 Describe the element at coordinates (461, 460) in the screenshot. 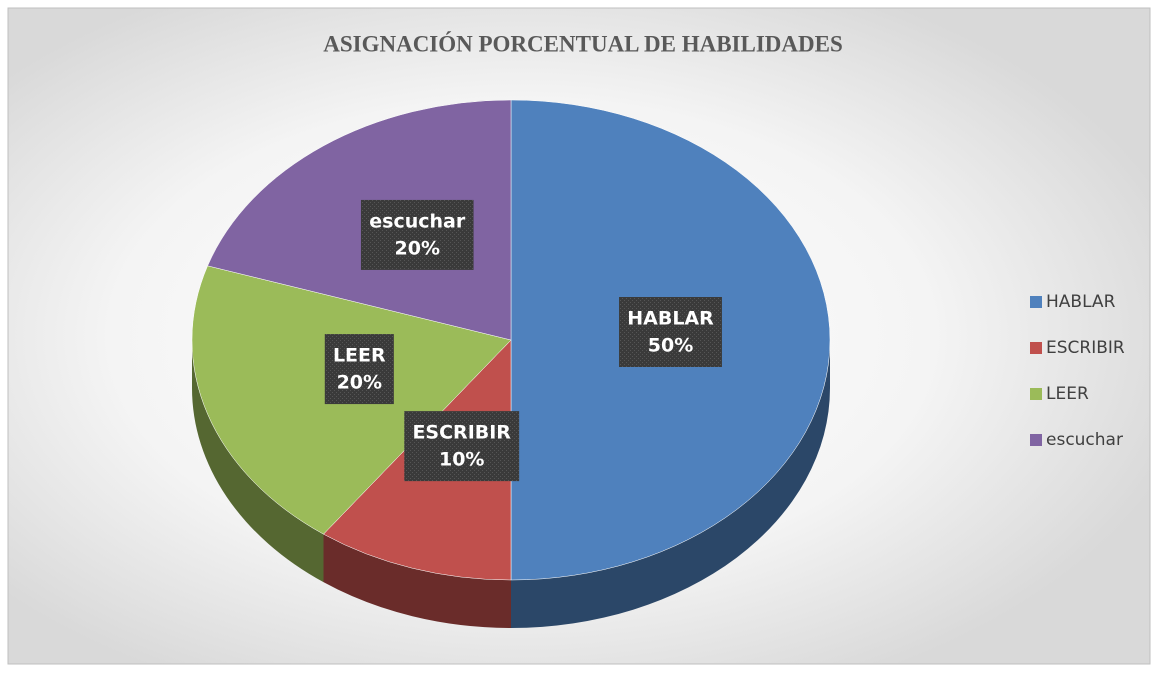

I see `data-label-value: 10%` at that location.